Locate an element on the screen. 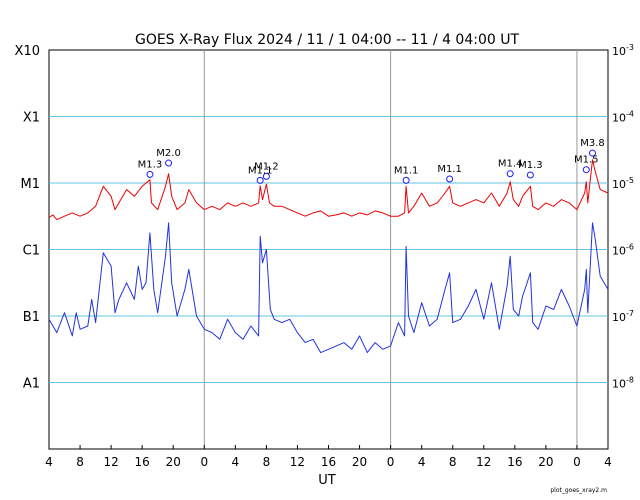  right-tick-label: 10⁻⁵ is located at coordinates (623, 183).